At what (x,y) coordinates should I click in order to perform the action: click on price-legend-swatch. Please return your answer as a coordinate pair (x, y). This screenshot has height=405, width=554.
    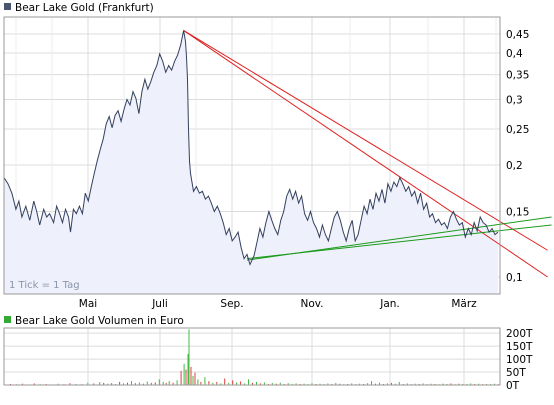
    Looking at the image, I should click on (7, 6).